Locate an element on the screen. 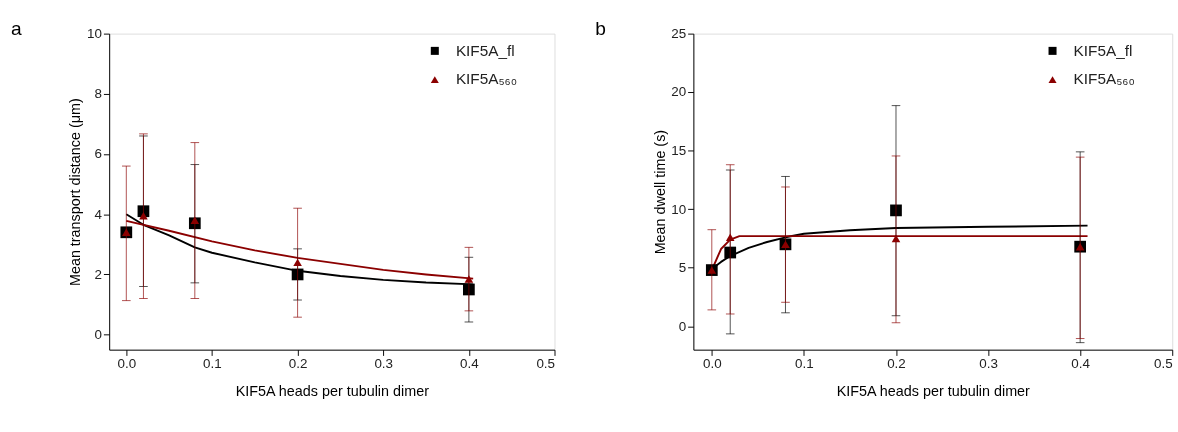  chart-title: a is located at coordinates (16, 28).